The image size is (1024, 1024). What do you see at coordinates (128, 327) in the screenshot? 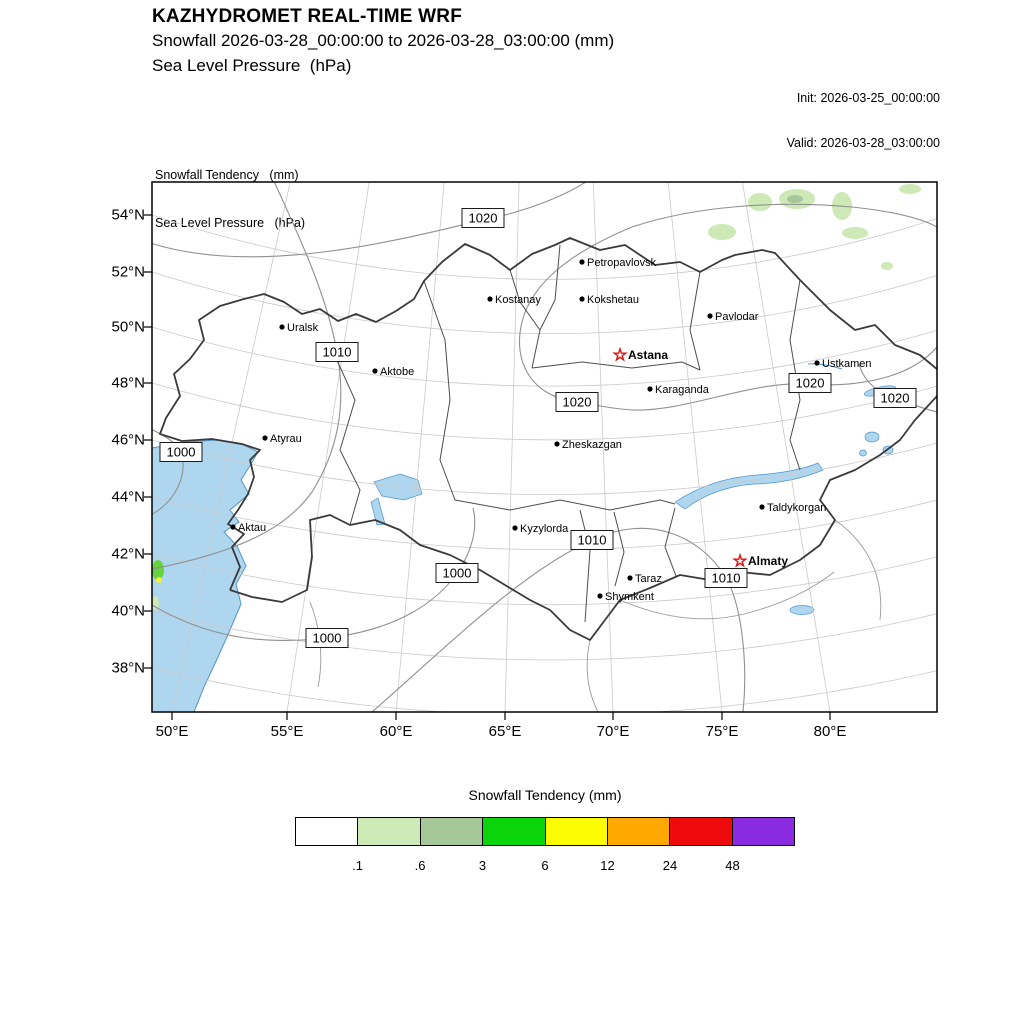
I see `lat-tick-label: 50°N` at bounding box center [128, 327].